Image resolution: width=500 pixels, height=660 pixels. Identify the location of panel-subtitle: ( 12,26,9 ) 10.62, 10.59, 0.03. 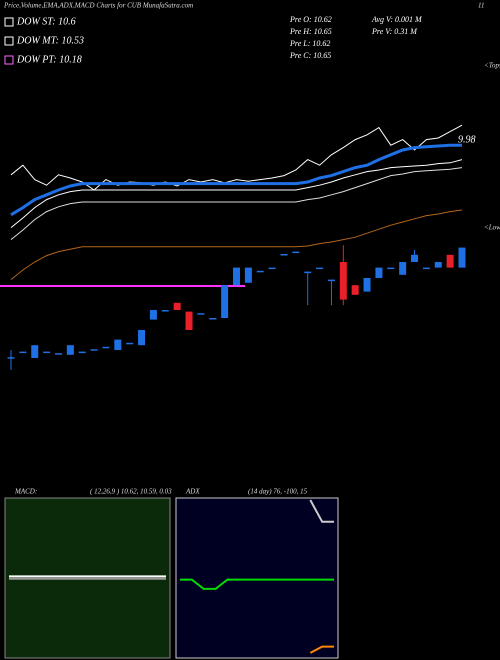
(131, 492).